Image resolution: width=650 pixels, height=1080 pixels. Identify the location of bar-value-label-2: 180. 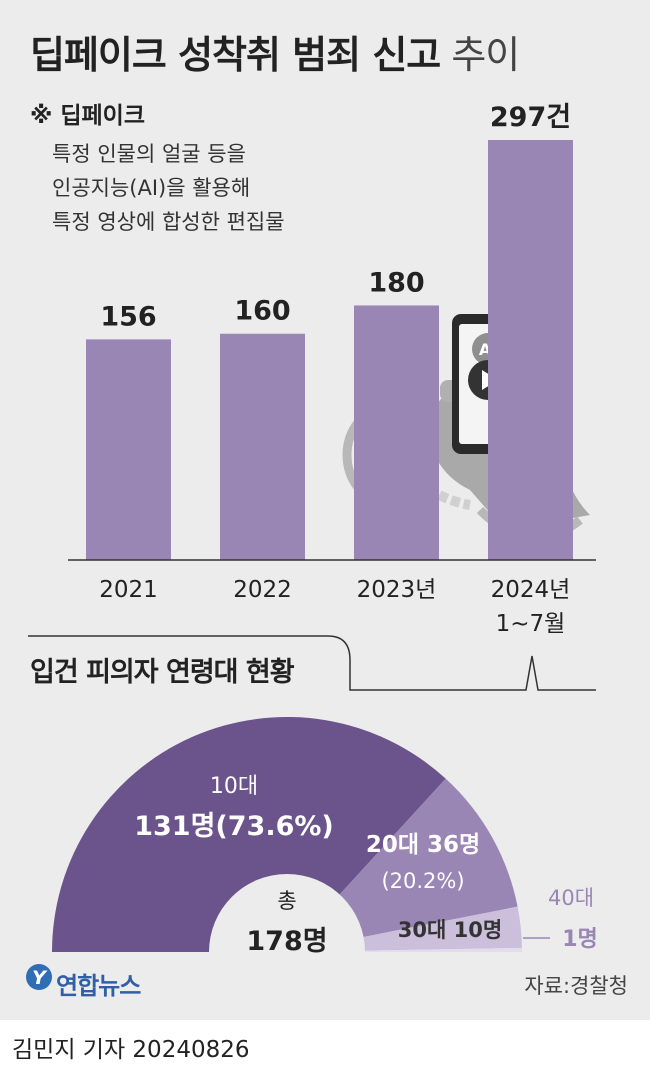
(396, 282).